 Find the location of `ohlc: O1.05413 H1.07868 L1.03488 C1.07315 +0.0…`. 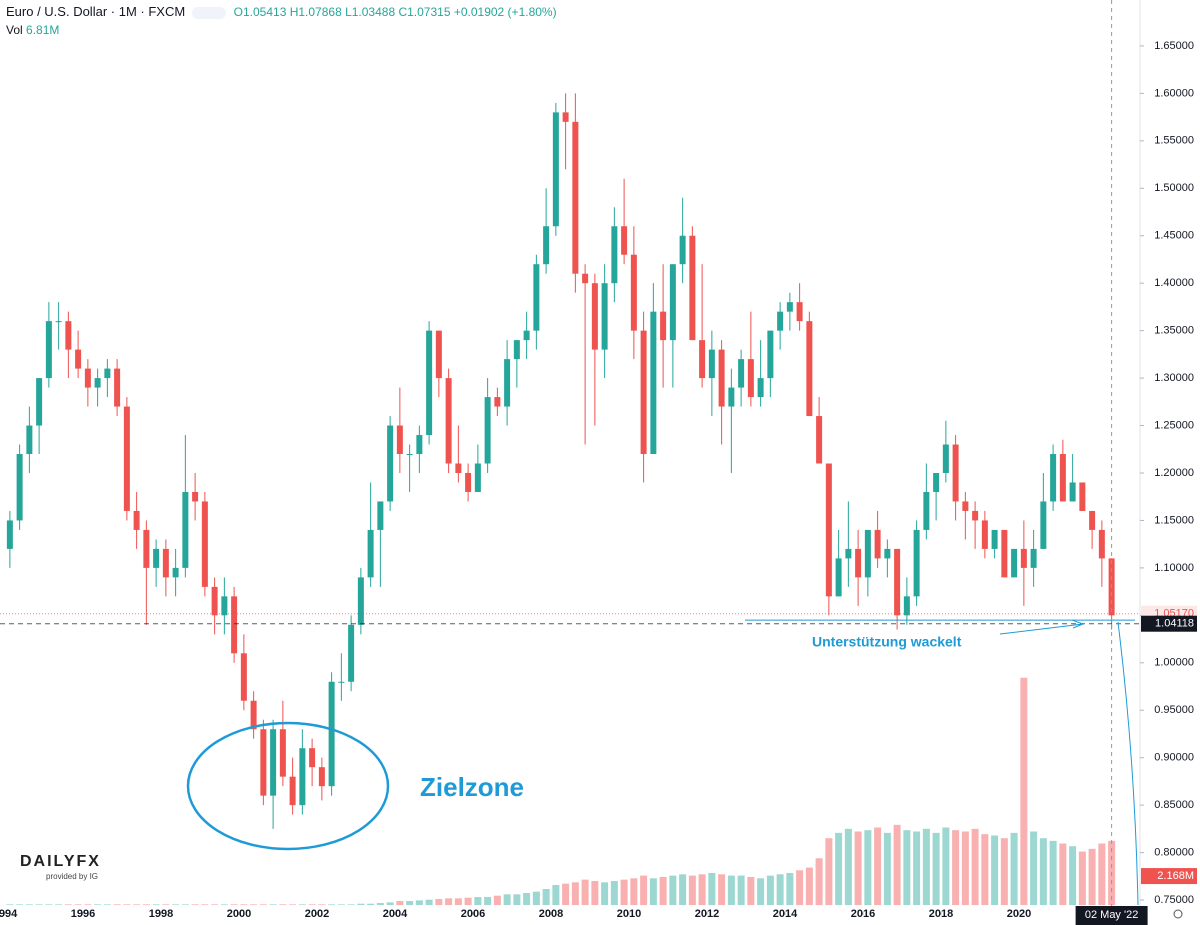

ohlc: O1.05413 H1.07868 L1.03488 C1.07315 +0.0… is located at coordinates (395, 12).